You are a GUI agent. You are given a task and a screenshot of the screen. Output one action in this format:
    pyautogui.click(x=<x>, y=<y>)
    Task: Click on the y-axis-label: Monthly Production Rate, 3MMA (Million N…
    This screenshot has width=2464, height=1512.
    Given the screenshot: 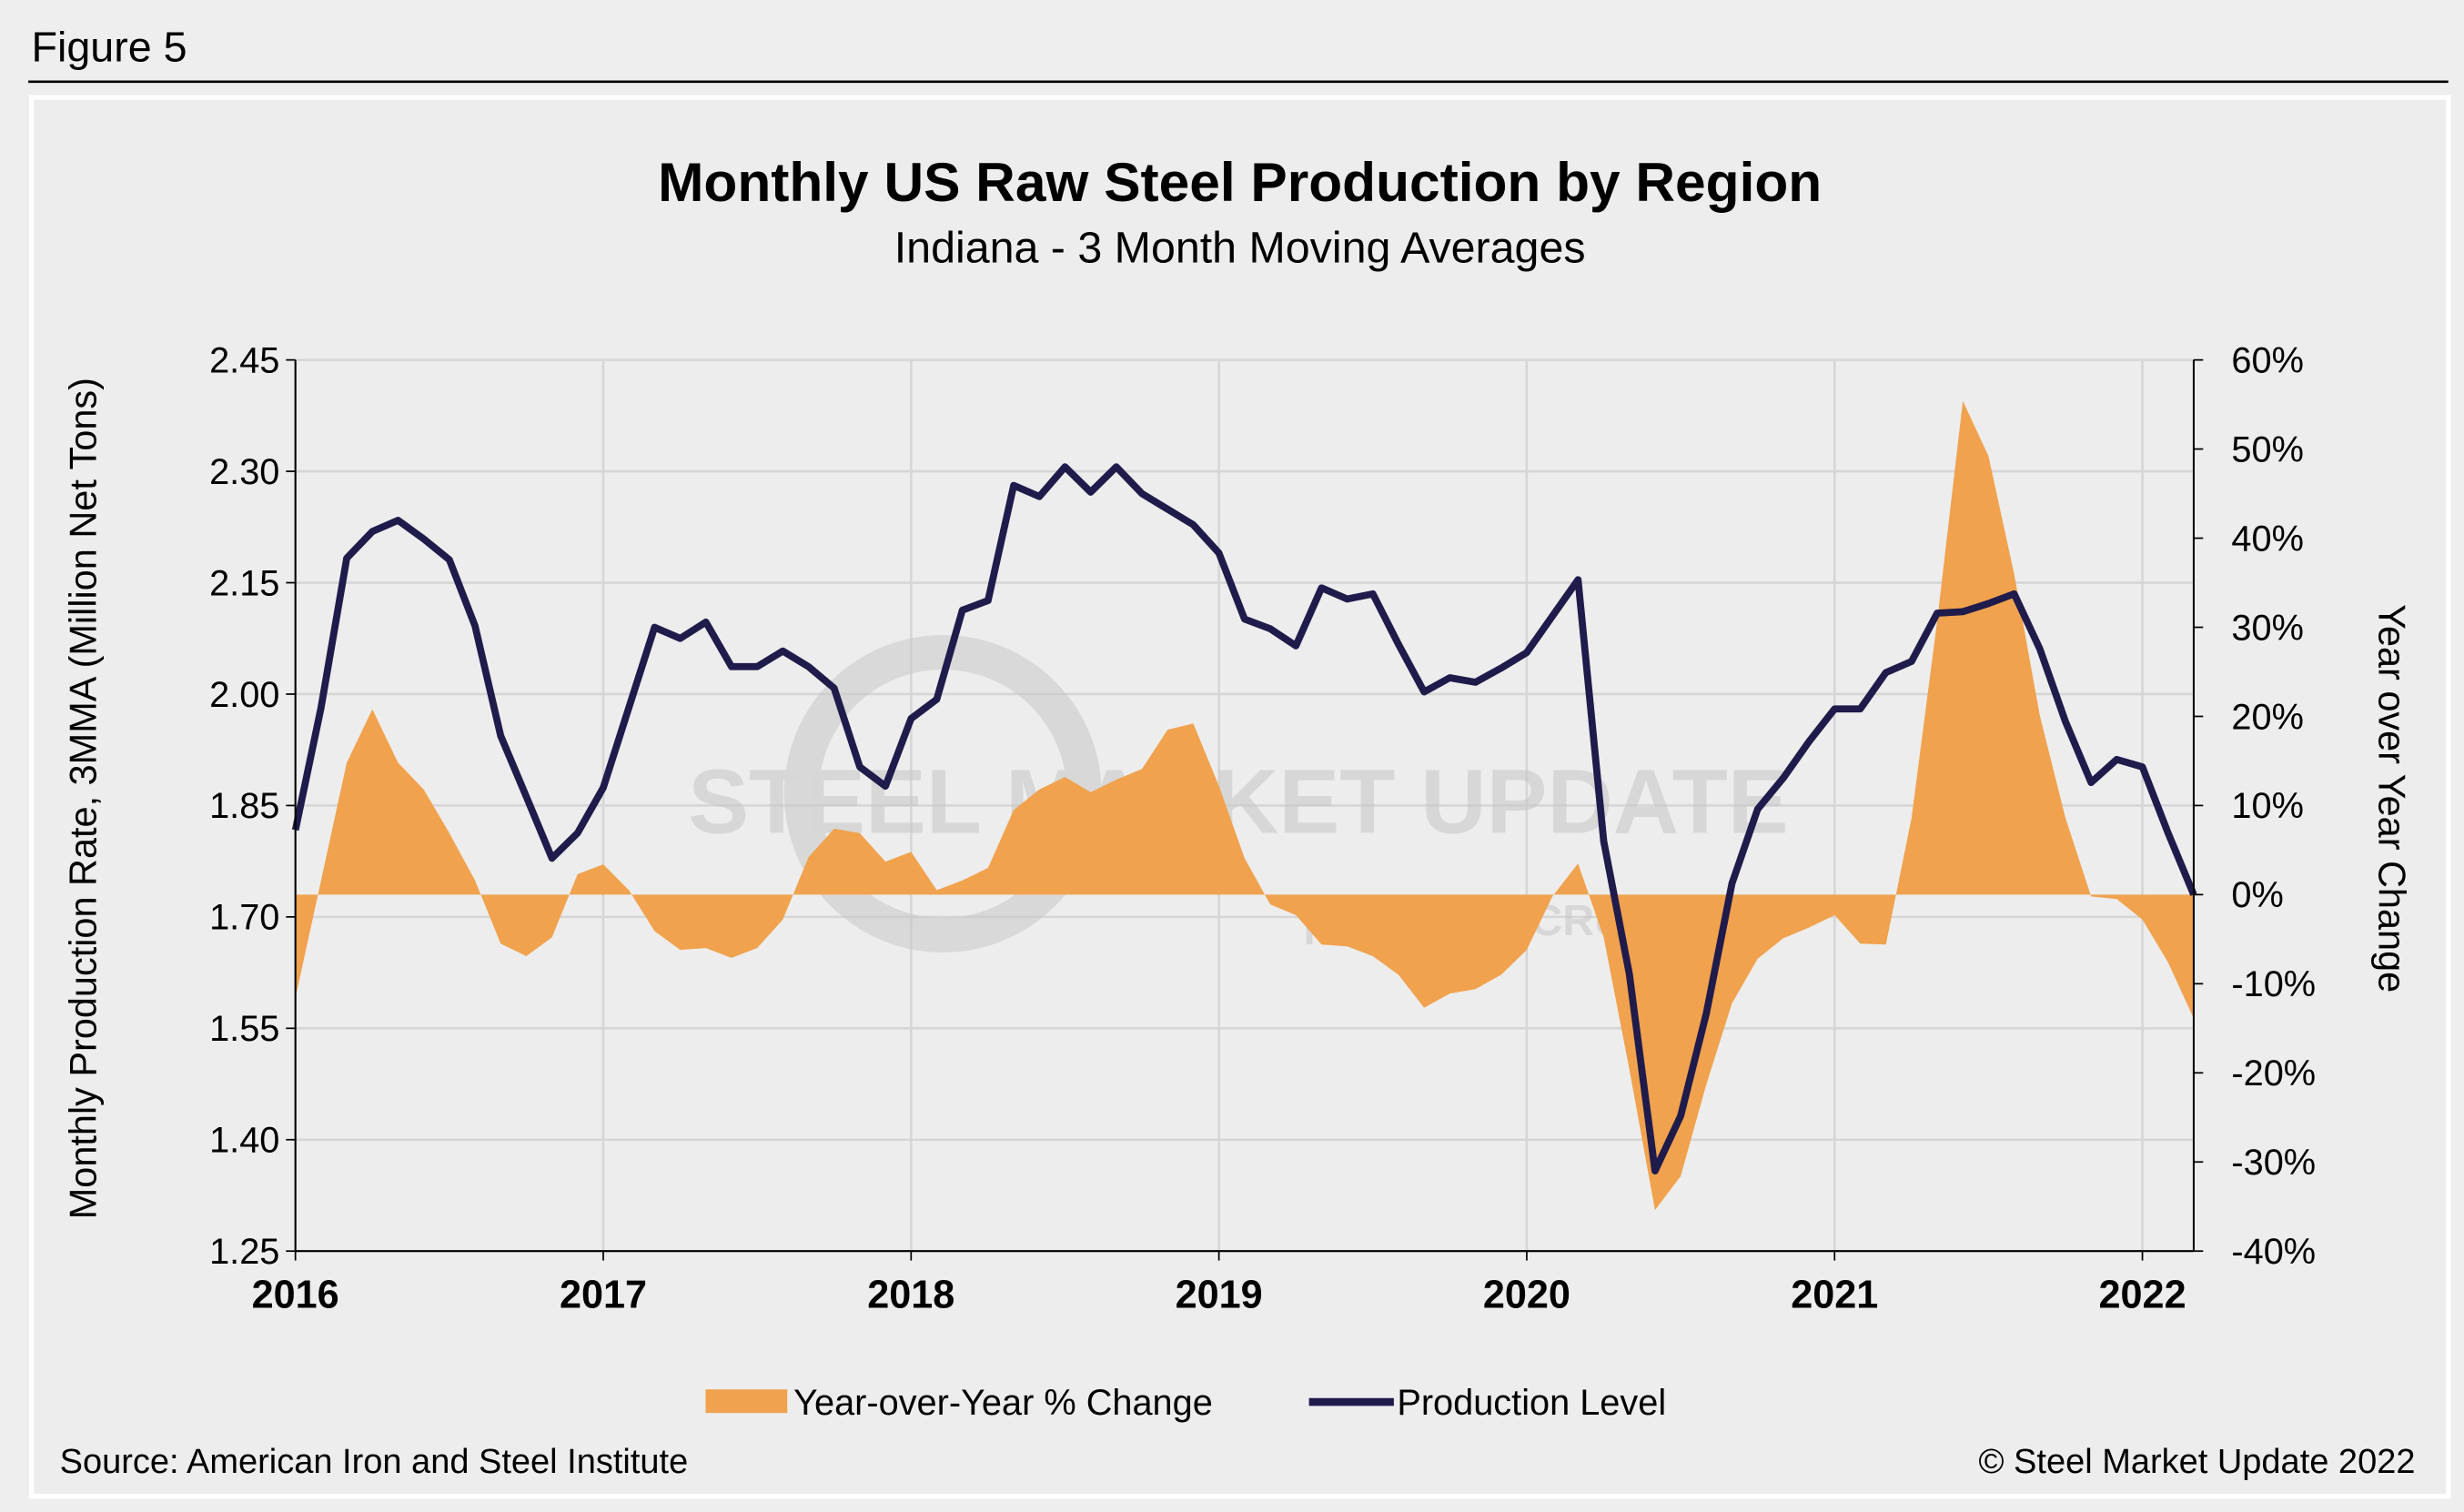 What is the action you would take?
    pyautogui.click(x=82, y=799)
    